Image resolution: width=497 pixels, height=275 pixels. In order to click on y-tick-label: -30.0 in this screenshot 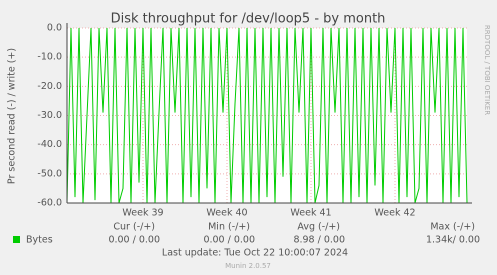, I will do `click(49, 115)`.